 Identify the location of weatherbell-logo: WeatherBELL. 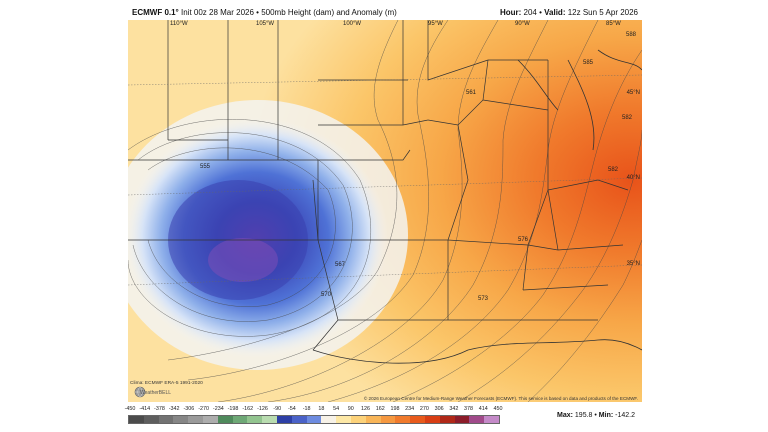
(154, 392).